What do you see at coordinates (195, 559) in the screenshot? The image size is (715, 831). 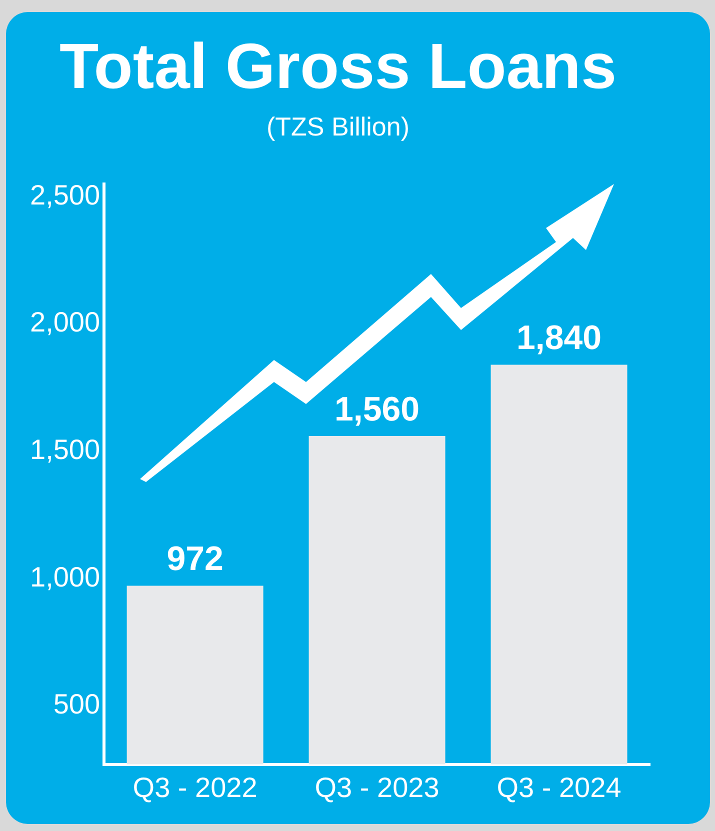 I see `data-label: 972` at bounding box center [195, 559].